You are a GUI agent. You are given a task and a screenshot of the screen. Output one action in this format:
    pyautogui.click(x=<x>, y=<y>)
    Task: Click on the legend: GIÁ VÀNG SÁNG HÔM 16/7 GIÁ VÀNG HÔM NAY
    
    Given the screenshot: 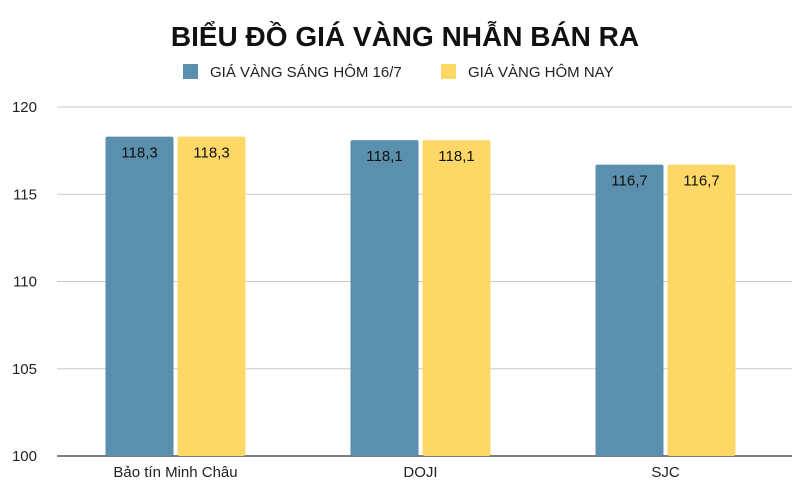 What is the action you would take?
    pyautogui.click(x=398, y=72)
    